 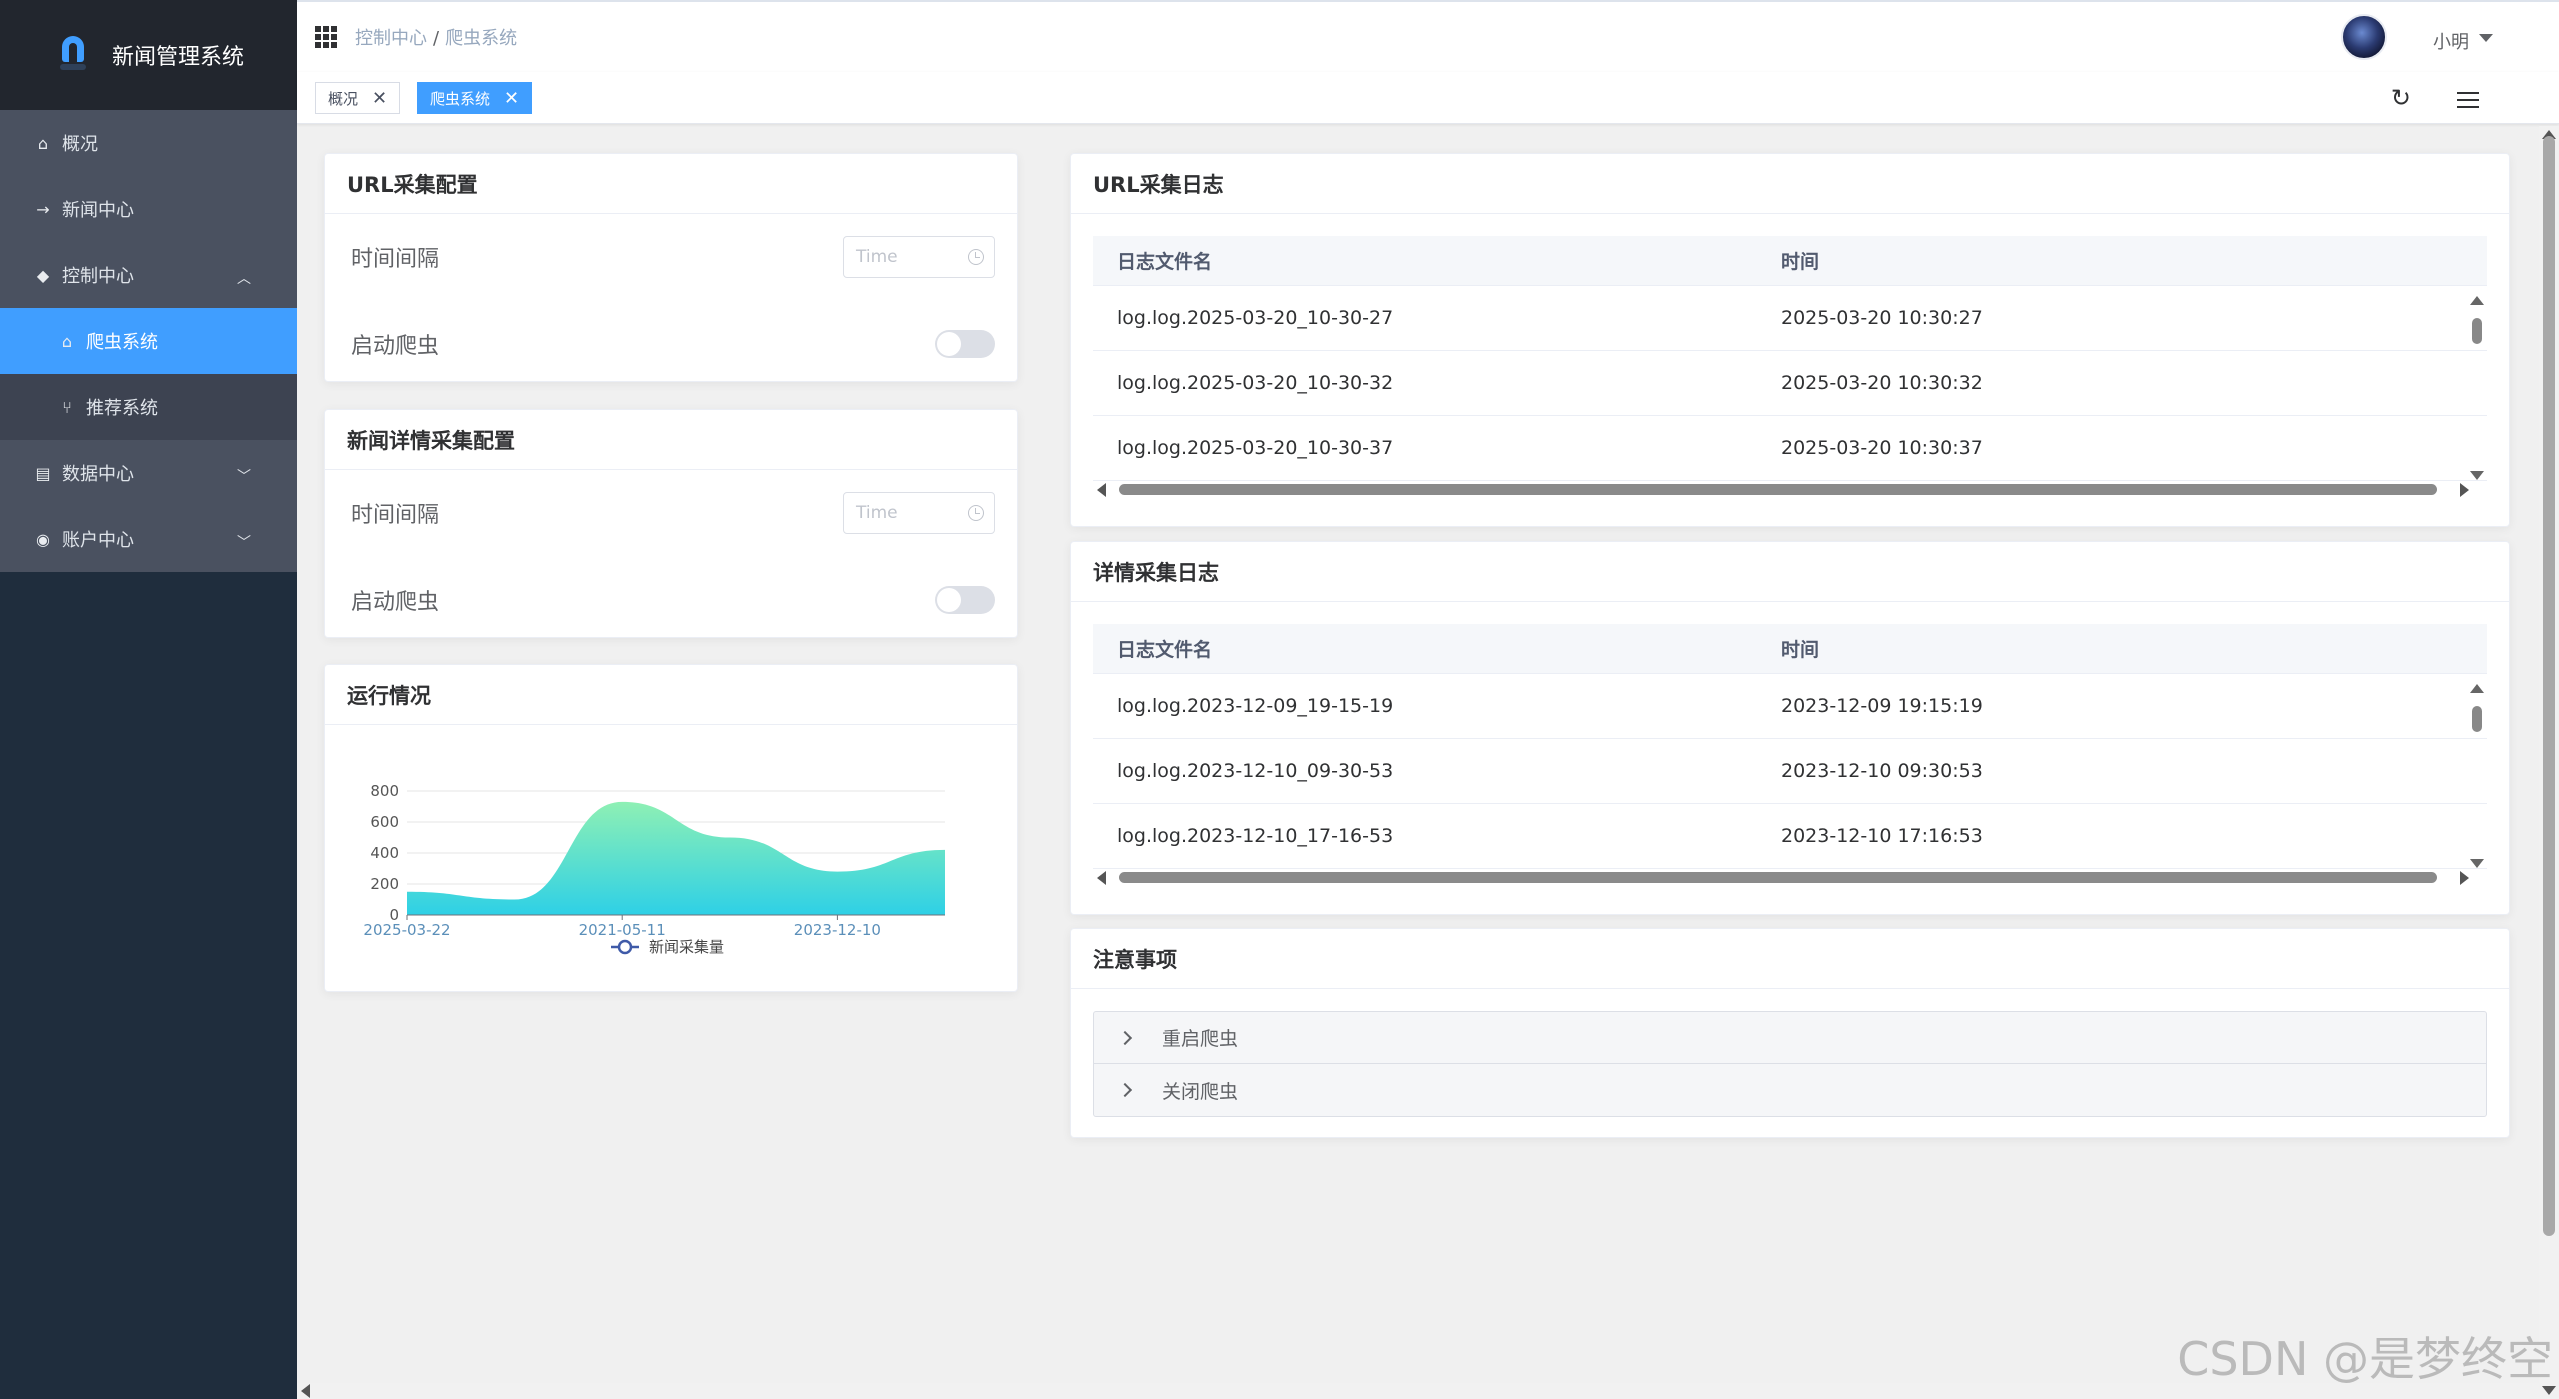 I want to click on user-name: 小明, so click(x=2451, y=42).